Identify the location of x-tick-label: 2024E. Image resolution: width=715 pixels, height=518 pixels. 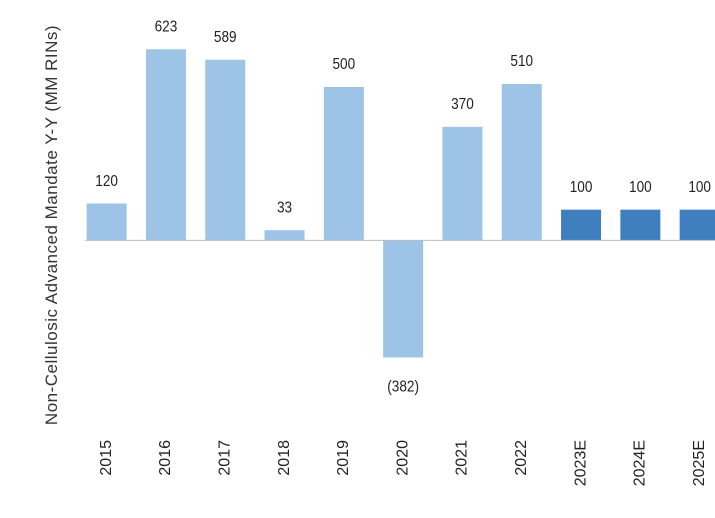
(640, 463).